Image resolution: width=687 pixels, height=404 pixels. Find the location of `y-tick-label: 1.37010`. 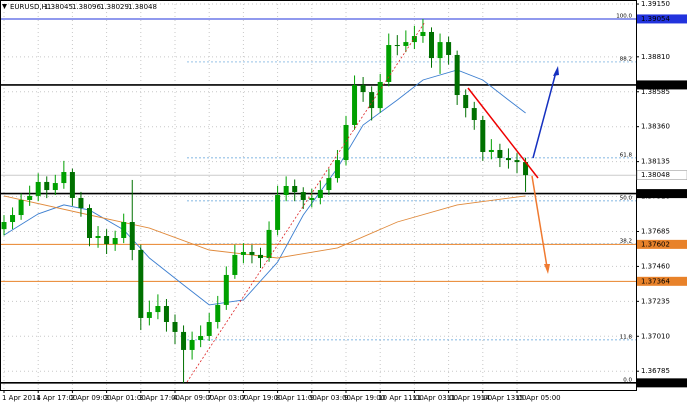

y-tick-label: 1.37010 is located at coordinates (655, 336).